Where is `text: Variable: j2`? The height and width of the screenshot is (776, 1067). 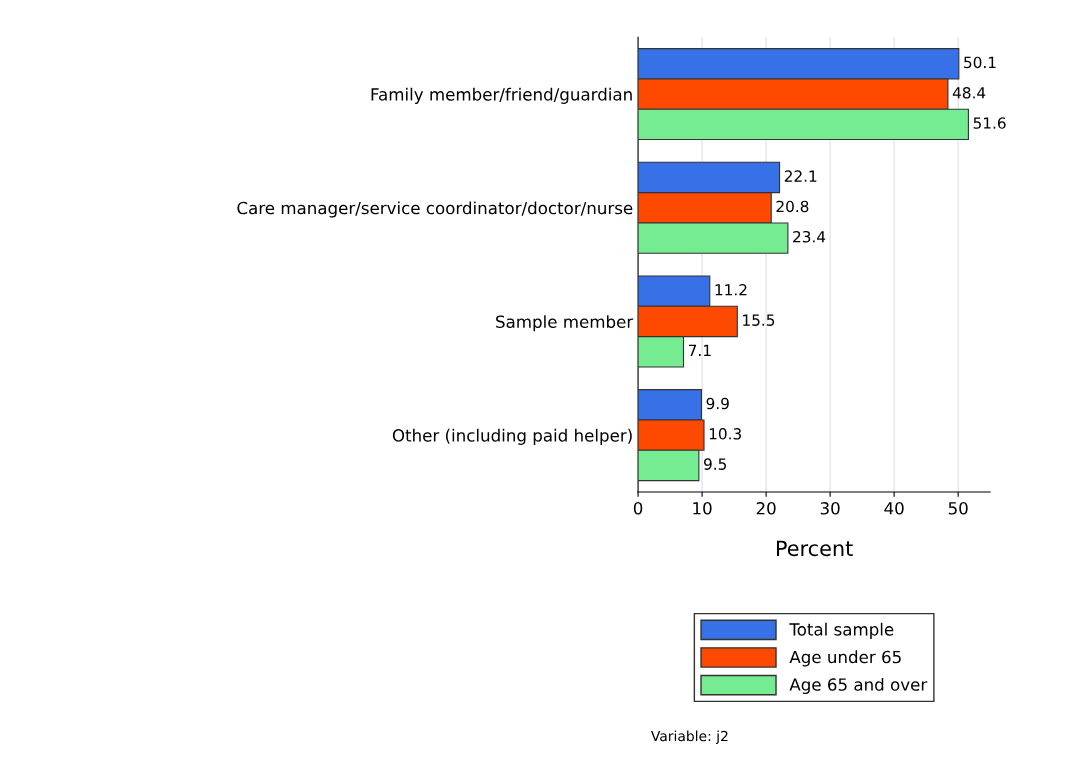
text: Variable: j2 is located at coordinates (689, 737).